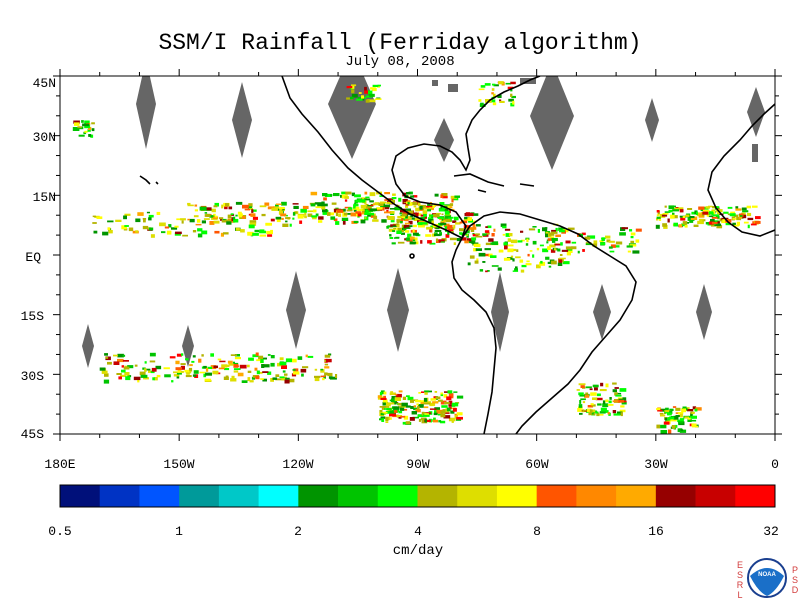  What do you see at coordinates (755, 153) in the screenshot?
I see `missing-data-patch` at bounding box center [755, 153].